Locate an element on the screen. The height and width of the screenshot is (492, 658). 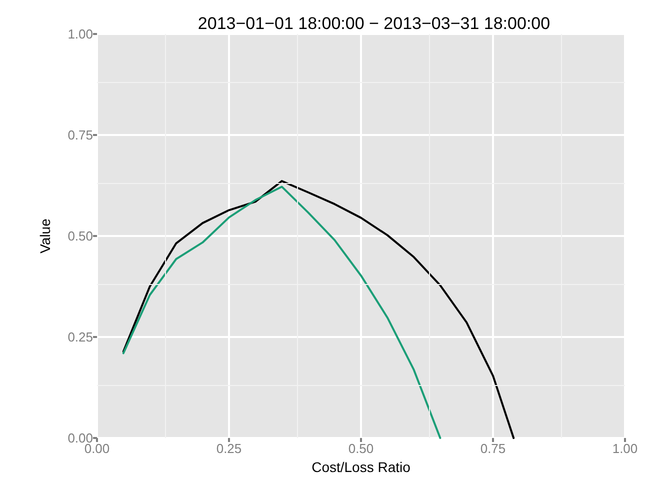
x-tick-label: 1.00 is located at coordinates (625, 448).